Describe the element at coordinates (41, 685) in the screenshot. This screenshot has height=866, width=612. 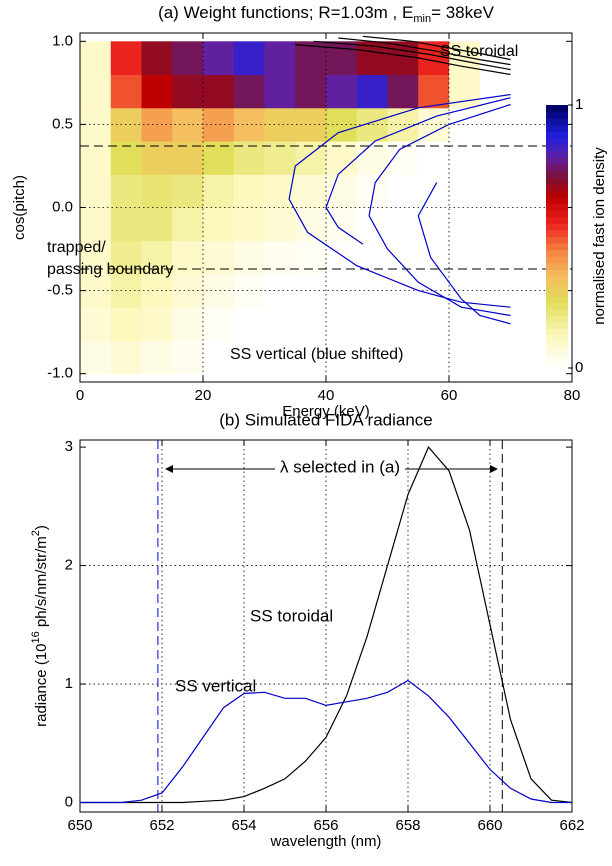
I see `y-axis-label-part: radiance (10` at that location.